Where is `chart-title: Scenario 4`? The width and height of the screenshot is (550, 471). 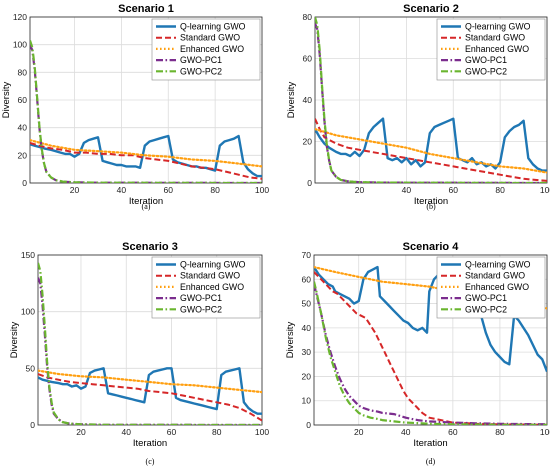 chart-title: Scenario 4 is located at coordinates (431, 247).